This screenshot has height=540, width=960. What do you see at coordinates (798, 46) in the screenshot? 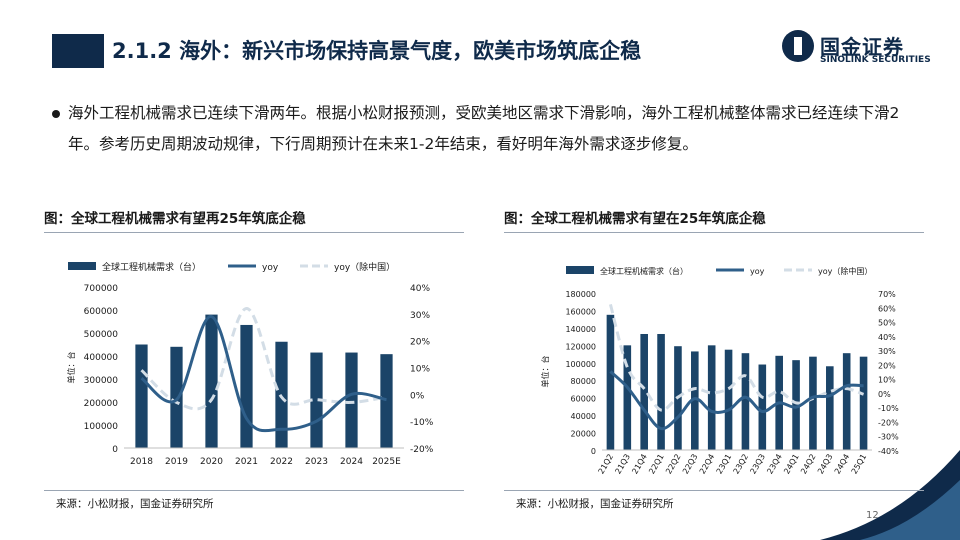
I see `logo-mark-icon` at bounding box center [798, 46].